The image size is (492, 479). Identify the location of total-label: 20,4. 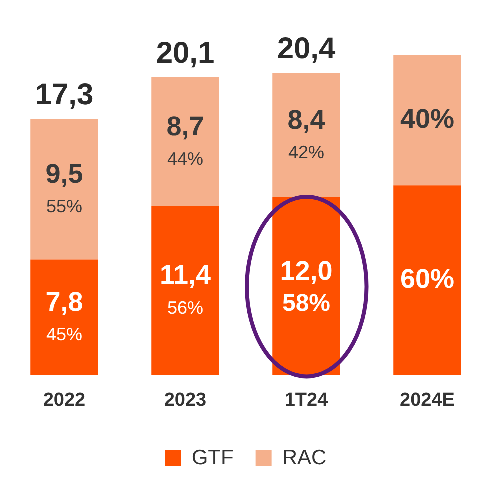
(306, 49).